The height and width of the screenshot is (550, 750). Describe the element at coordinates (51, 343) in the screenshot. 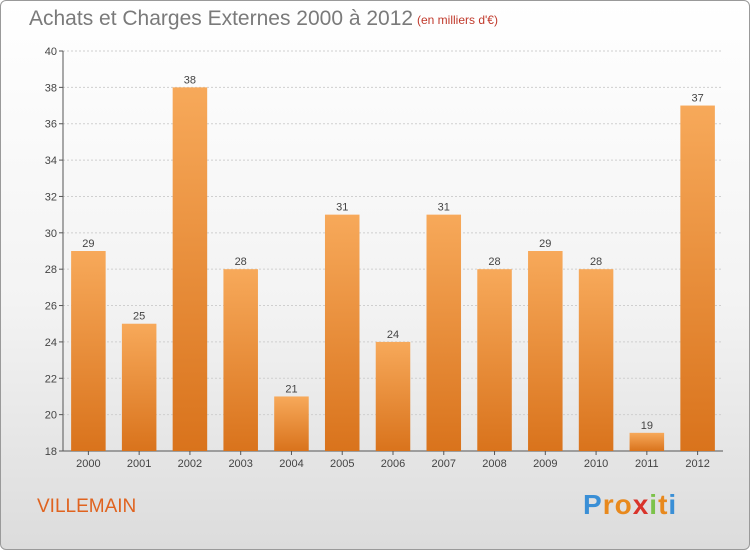

I see `y-tick-label: 24` at that location.